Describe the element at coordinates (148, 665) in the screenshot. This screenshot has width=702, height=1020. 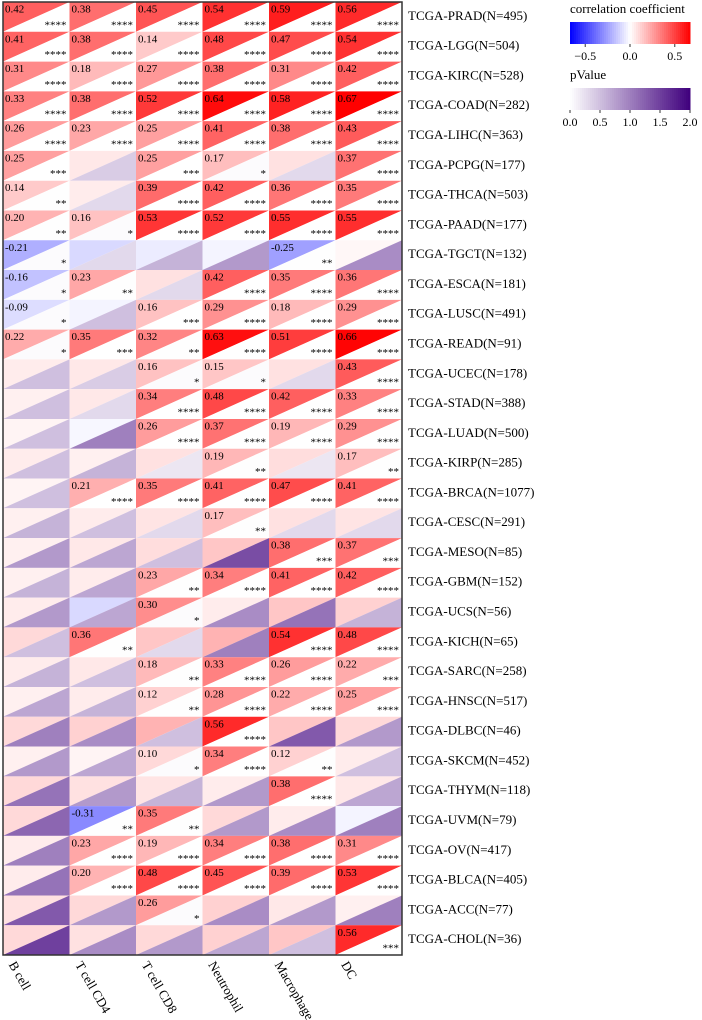
I see `value-label: 0.18` at that location.